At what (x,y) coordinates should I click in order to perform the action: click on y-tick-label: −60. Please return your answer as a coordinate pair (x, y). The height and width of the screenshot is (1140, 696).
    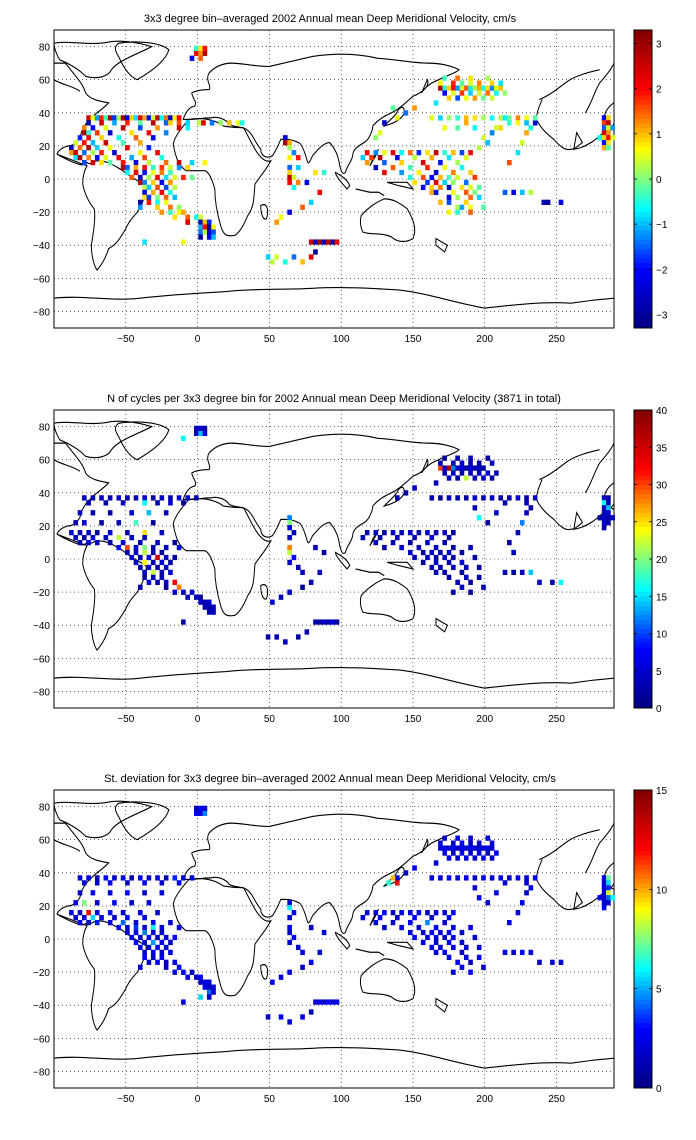
    Looking at the image, I should click on (41, 279).